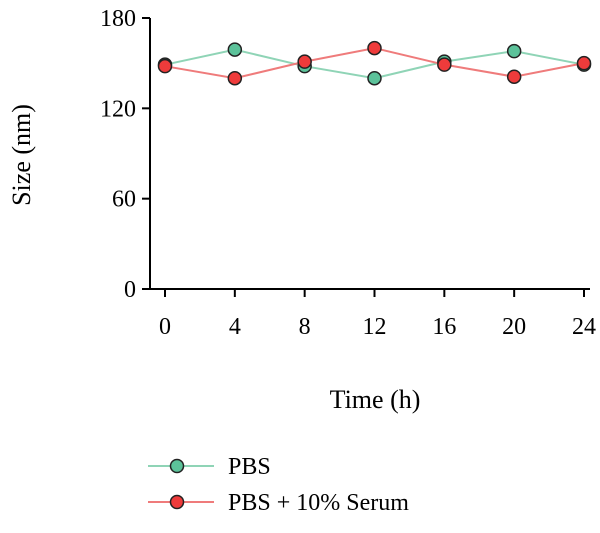 The width and height of the screenshot is (600, 533). What do you see at coordinates (125, 154) in the screenshot?
I see `y-ticks: 0 60 120 180` at bounding box center [125, 154].